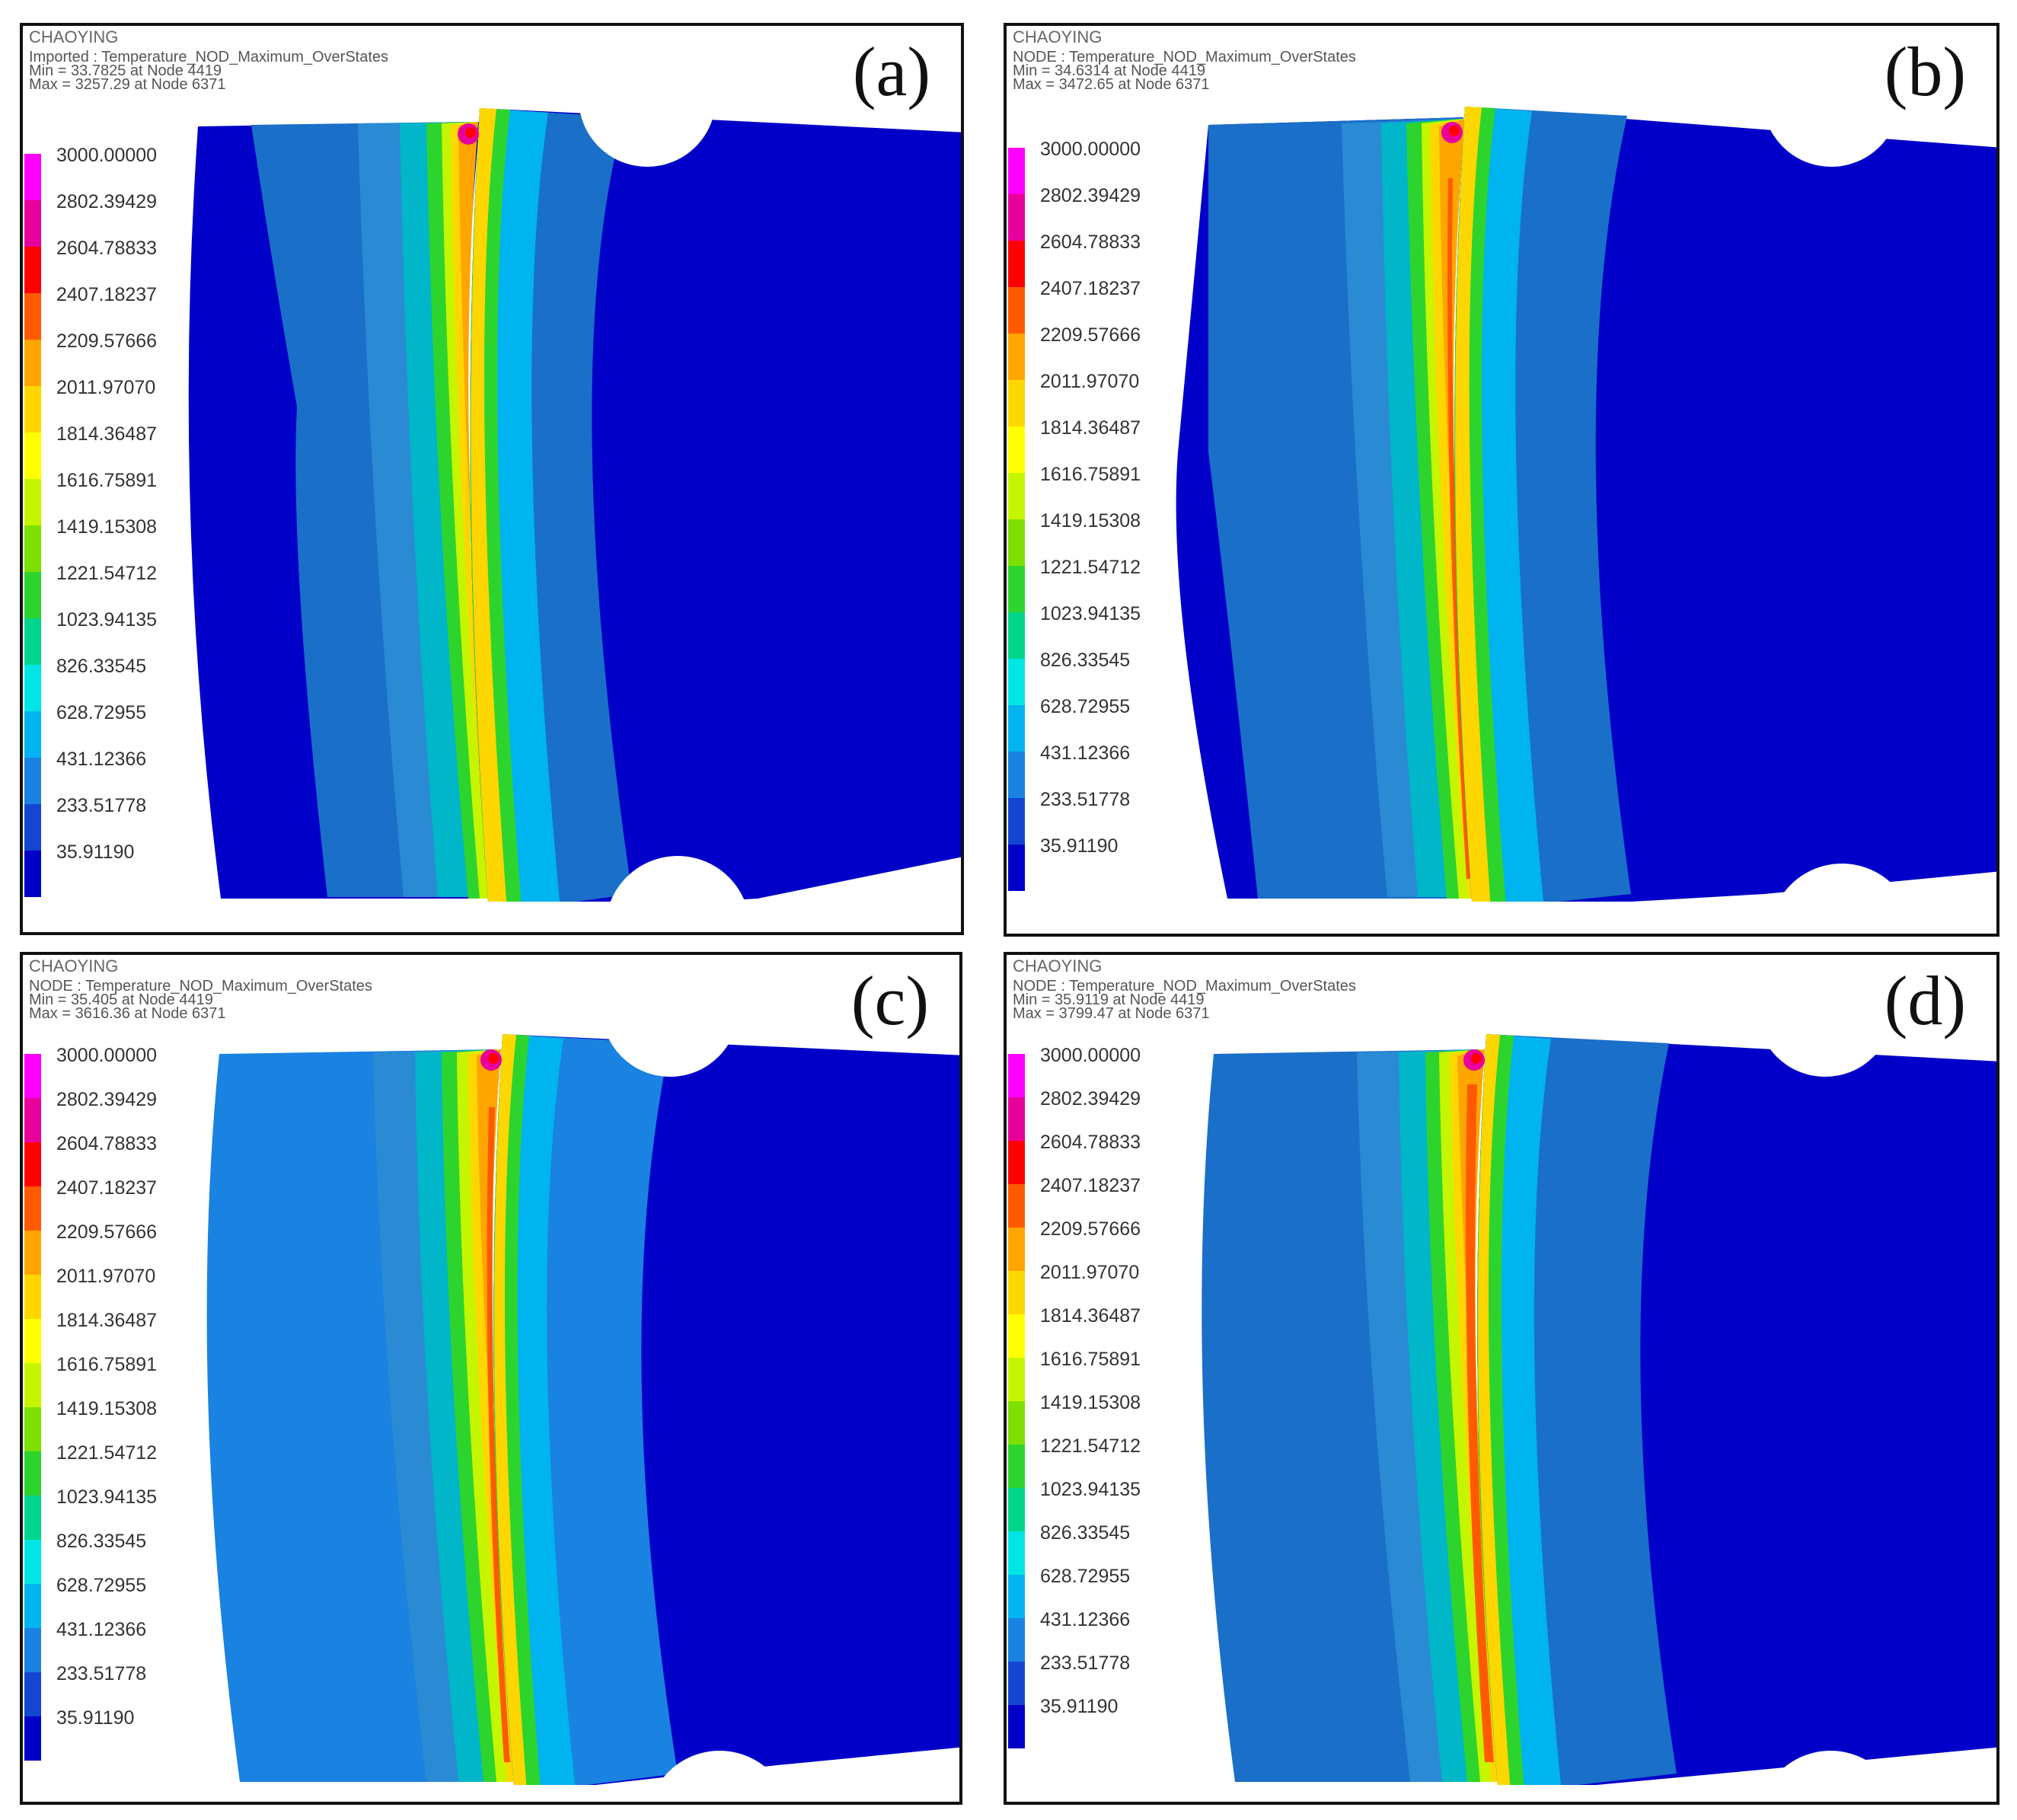 The width and height of the screenshot is (2017, 1820). What do you see at coordinates (1109, 70) in the screenshot?
I see `min-value: Min = 34.6314 at Node 4419` at bounding box center [1109, 70].